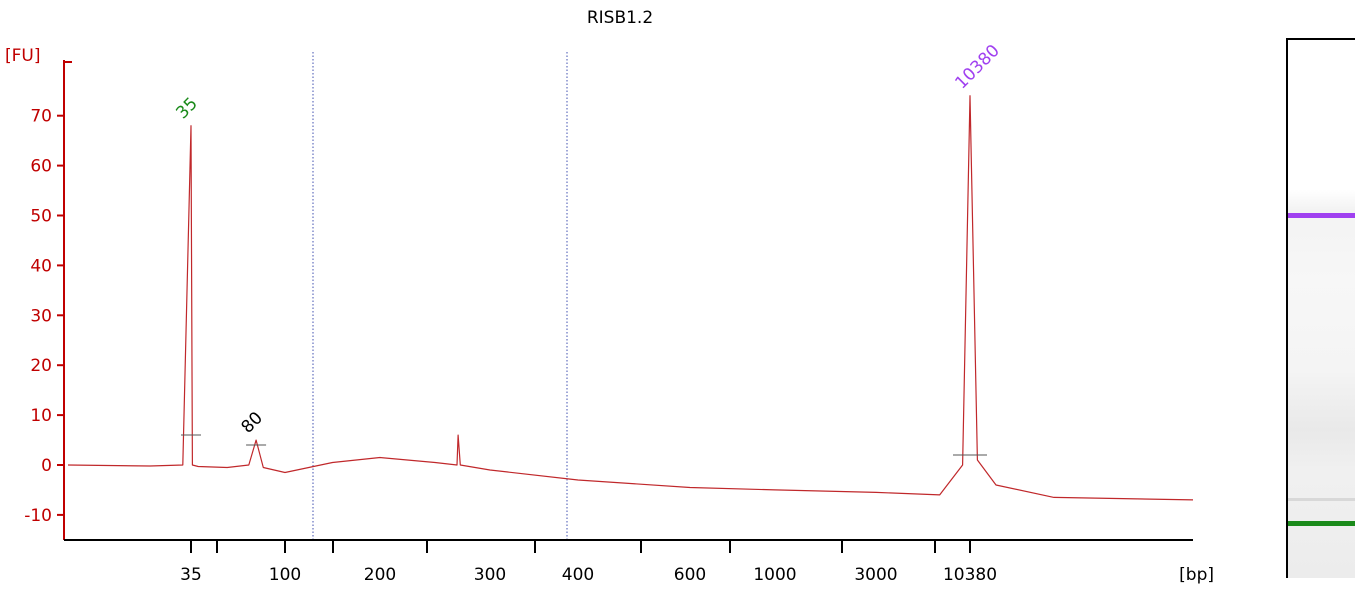 Image resolution: width=1355 pixels, height=607 pixels. Describe the element at coordinates (1320, 308) in the screenshot. I see `gel-lane` at that location.